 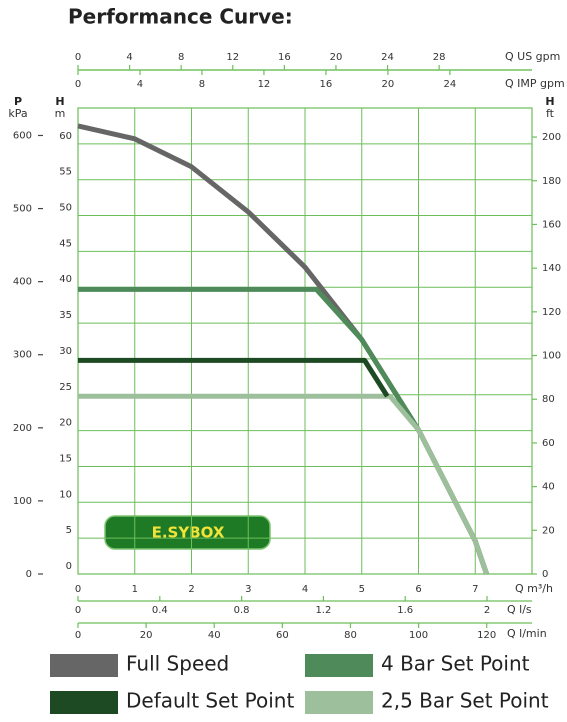 What do you see at coordinates (487, 610) in the screenshot?
I see `tick-label: 2` at bounding box center [487, 610].